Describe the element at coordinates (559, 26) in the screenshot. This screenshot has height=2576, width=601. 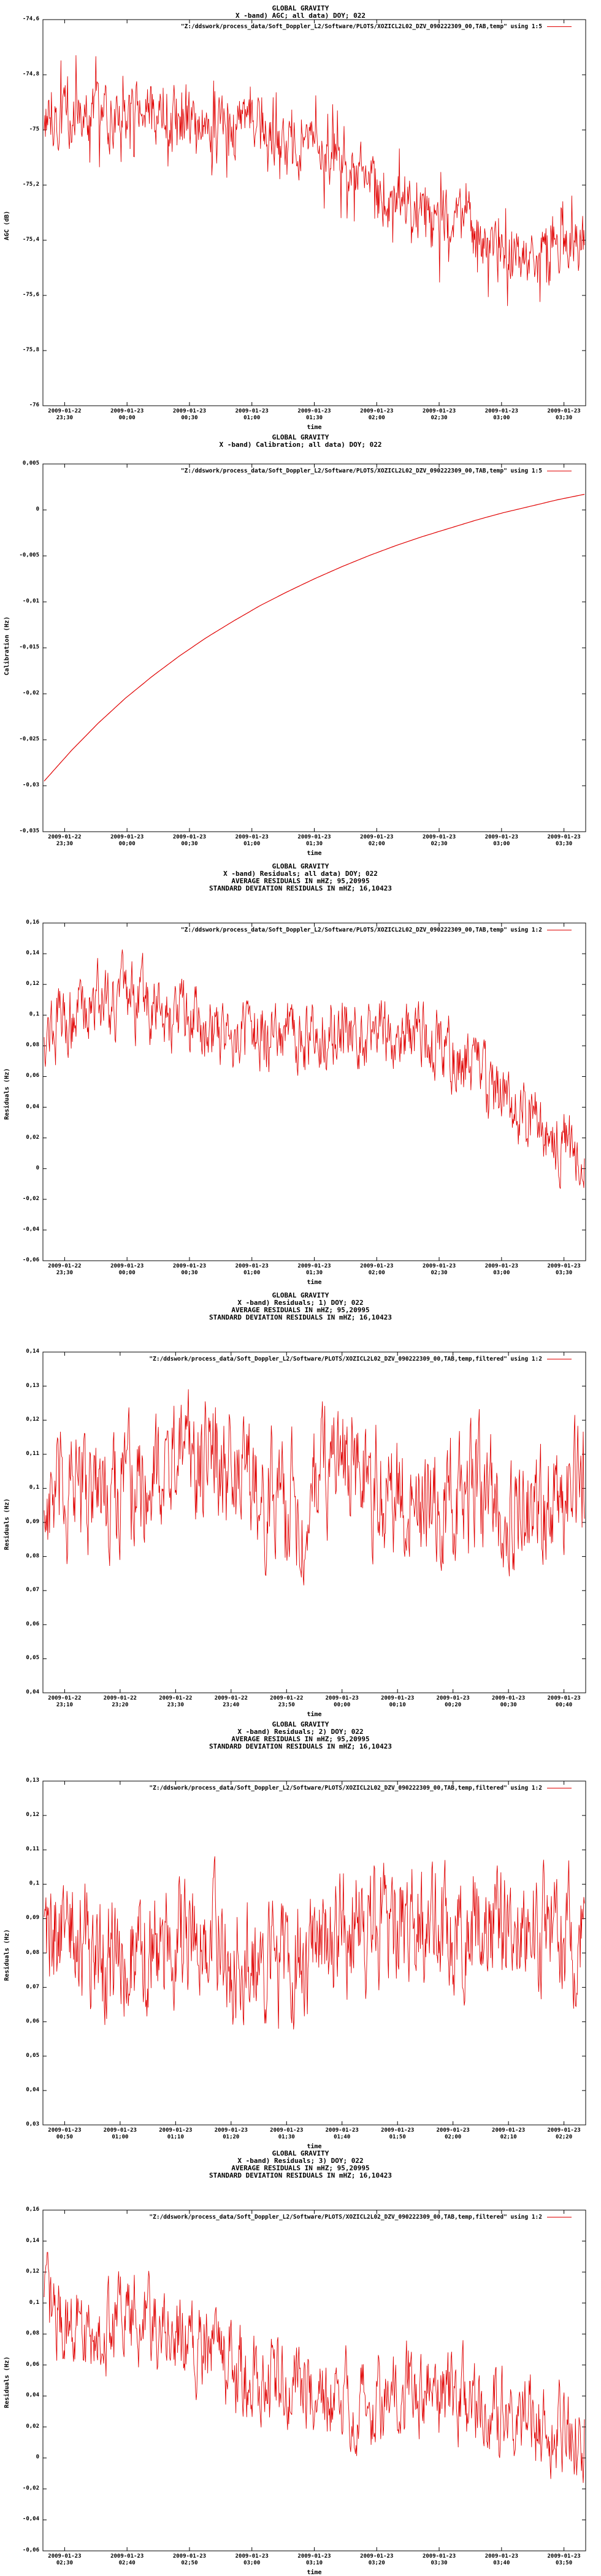
I see `legend-swatch` at that location.